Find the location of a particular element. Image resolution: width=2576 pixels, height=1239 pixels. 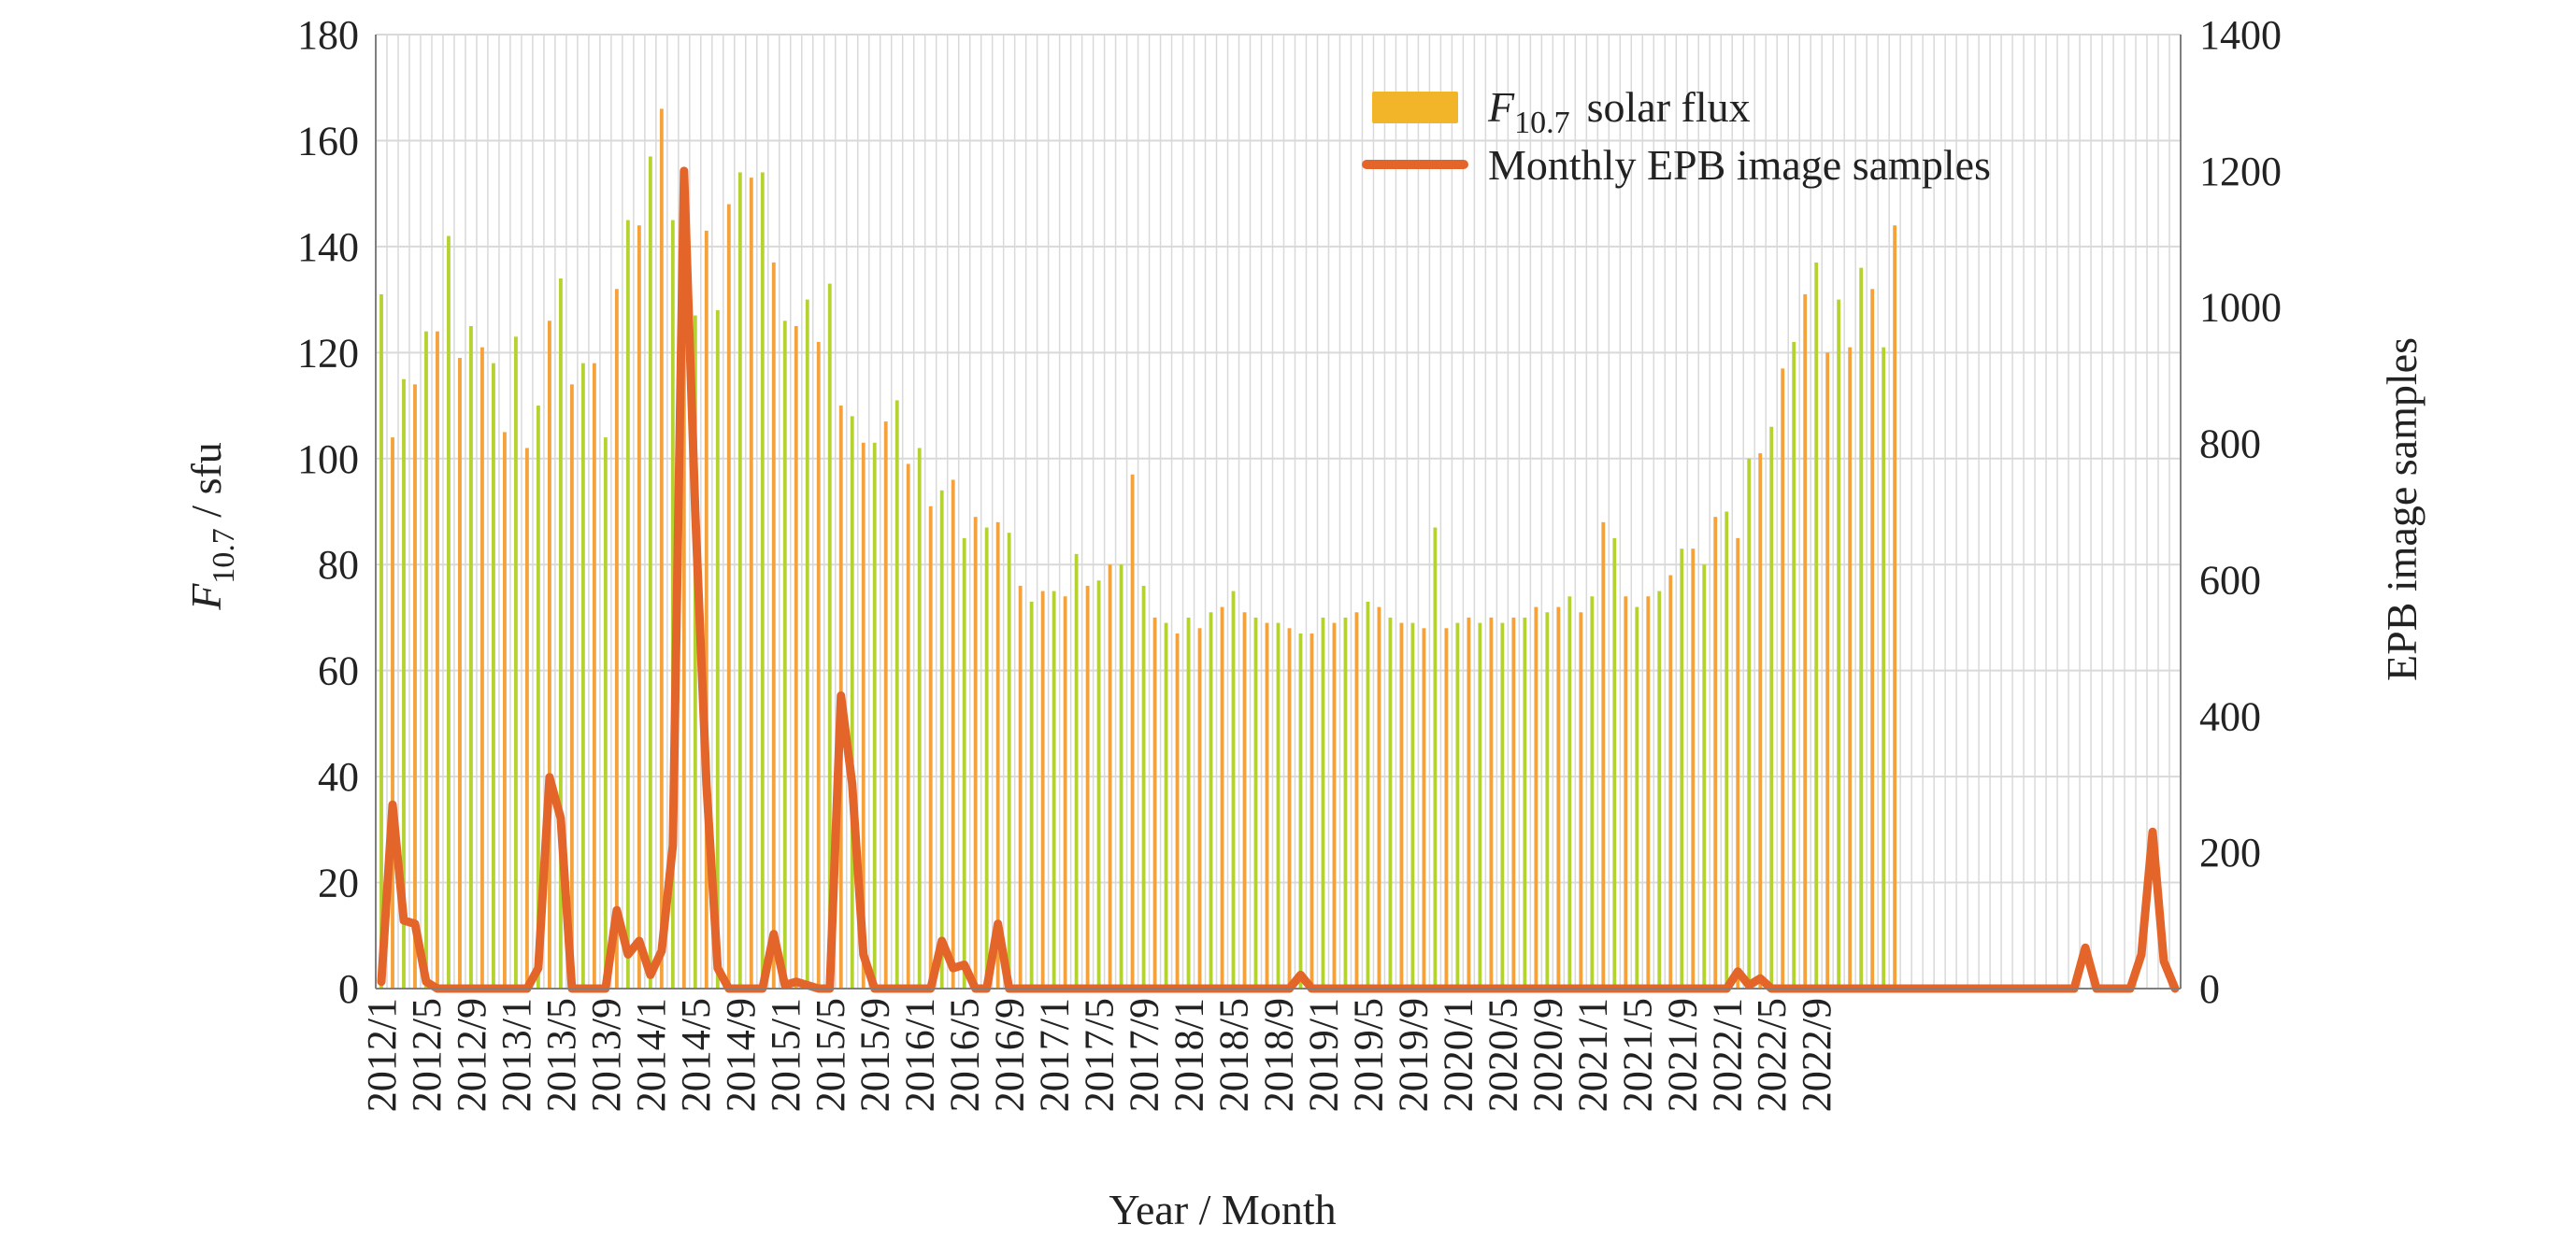

x-tick-label: 2020/5 is located at coordinates (1502, 1055).